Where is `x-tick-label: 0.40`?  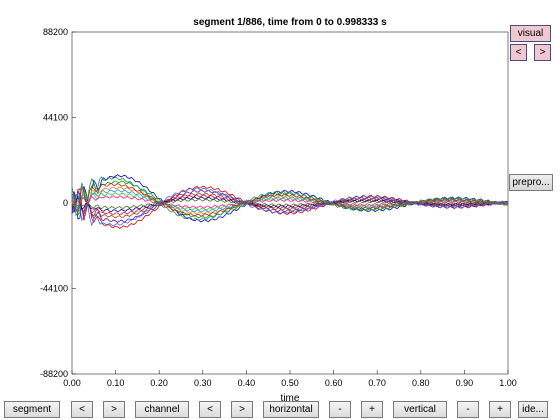
x-tick-label: 0.40 is located at coordinates (247, 383).